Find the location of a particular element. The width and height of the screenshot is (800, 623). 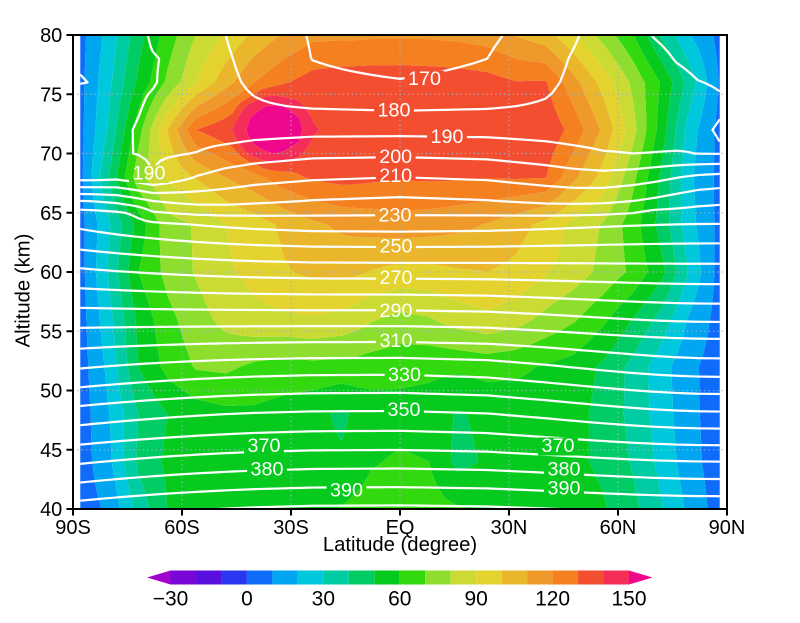

svg-text: −30 is located at coordinates (171, 598).